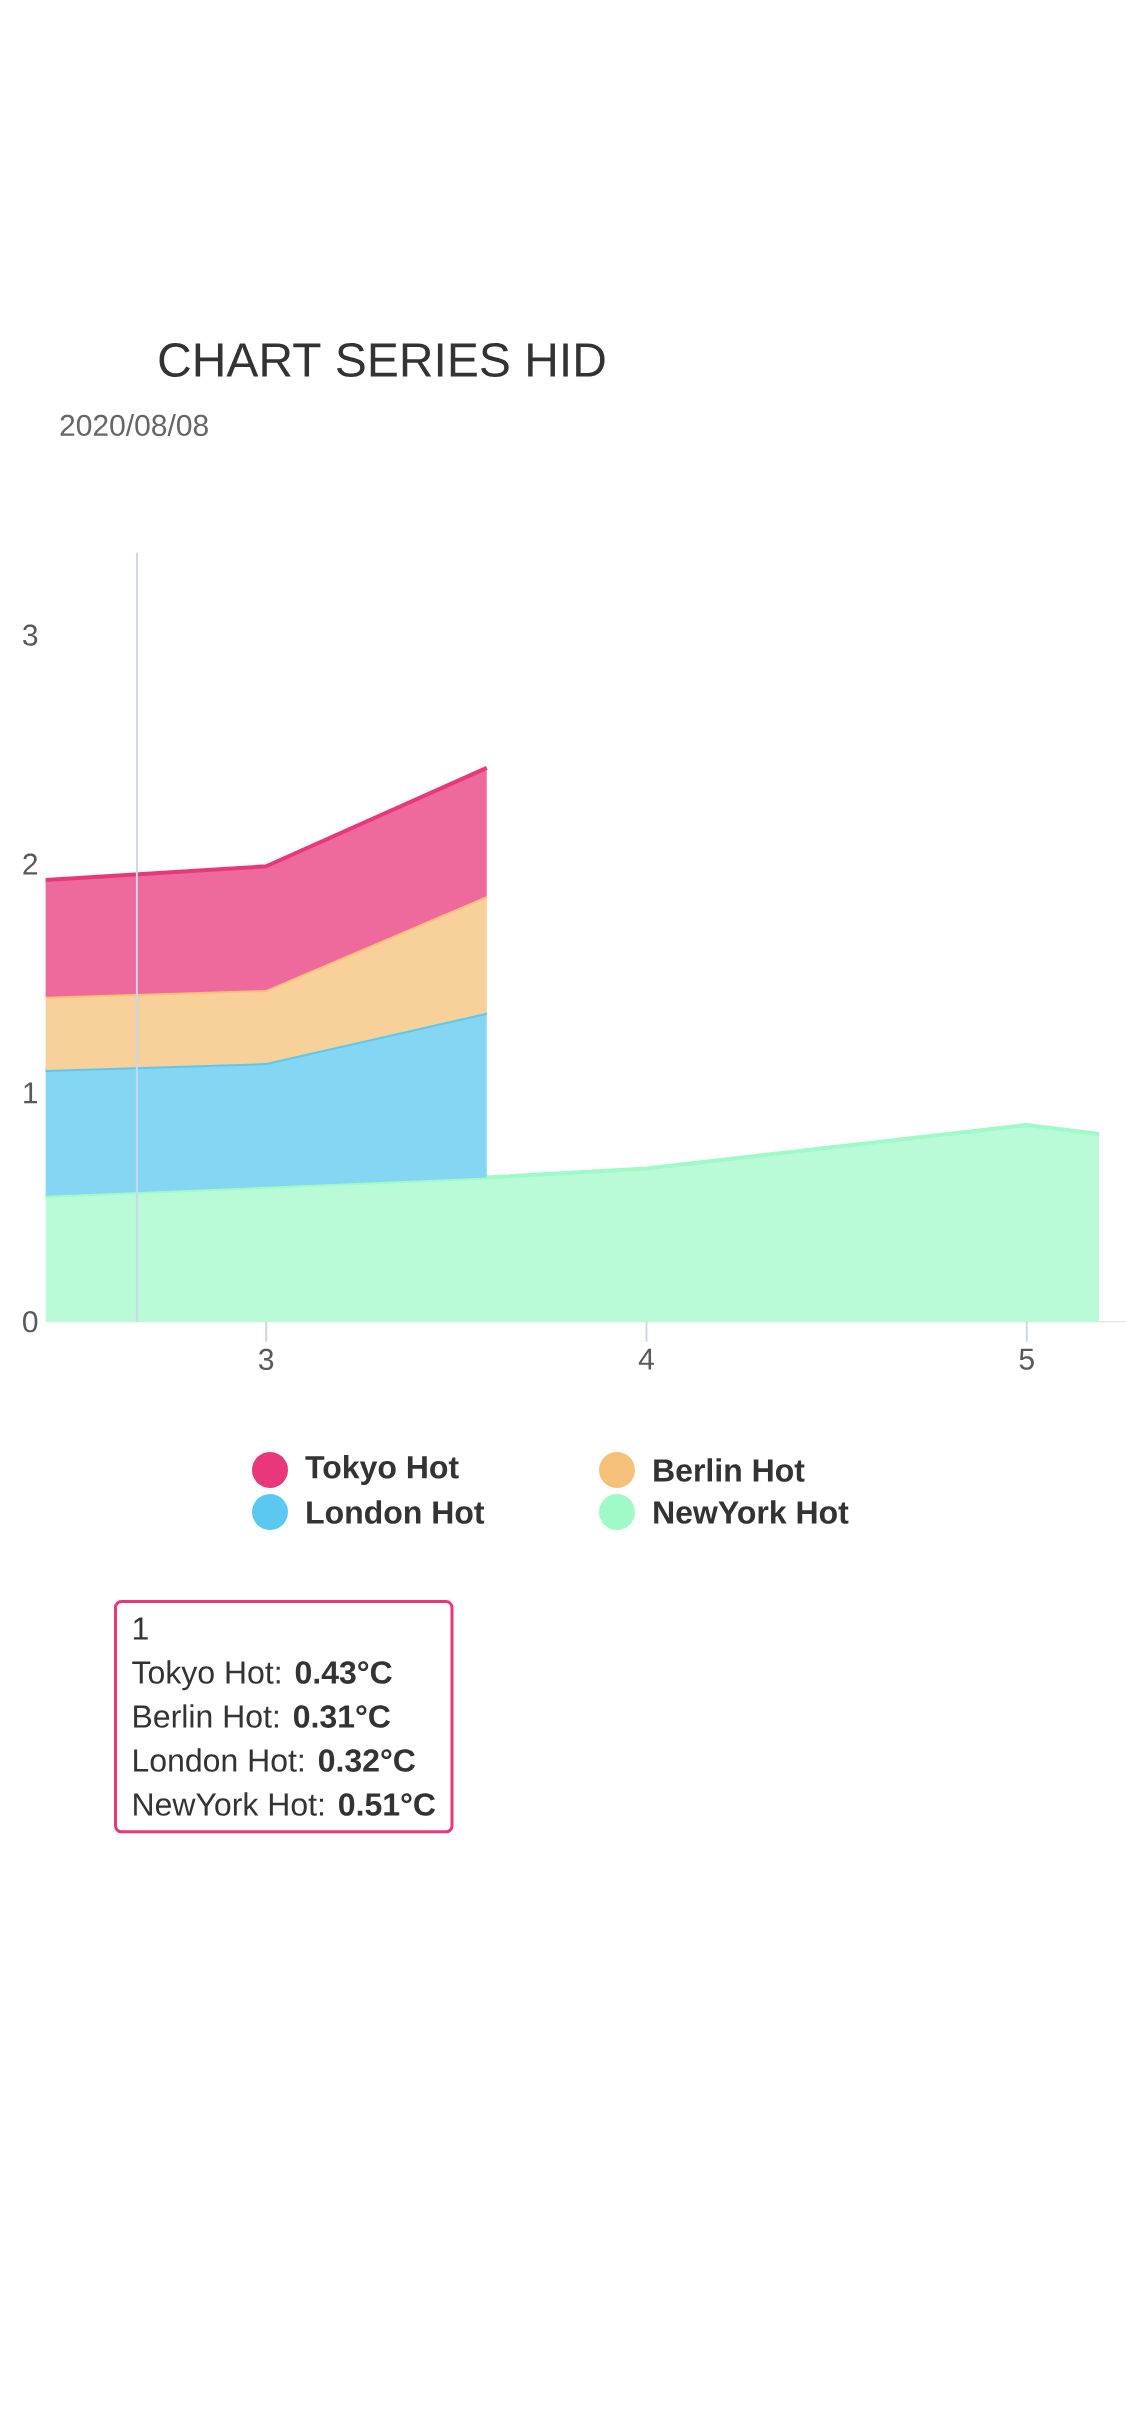 The height and width of the screenshot is (2436, 1126). I want to click on y-tick-label: 3, so click(30, 635).